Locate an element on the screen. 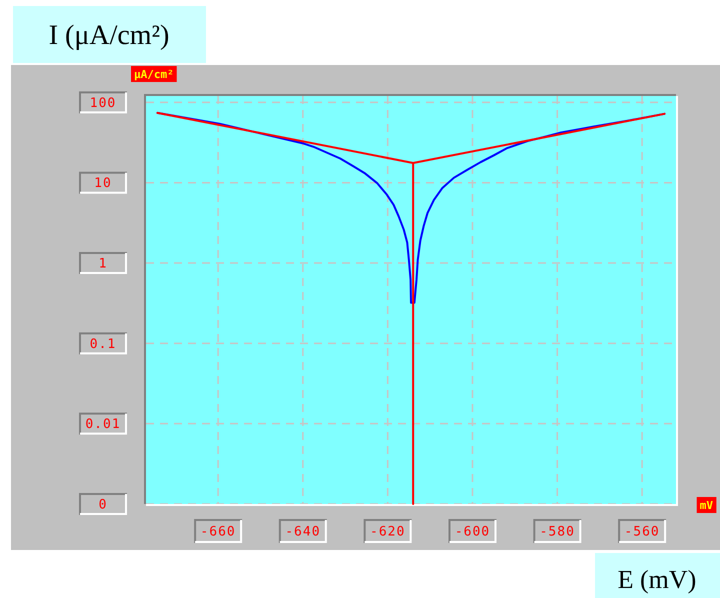 This screenshot has height=598, width=720. x-axis-title: E (mV) is located at coordinates (657, 579).